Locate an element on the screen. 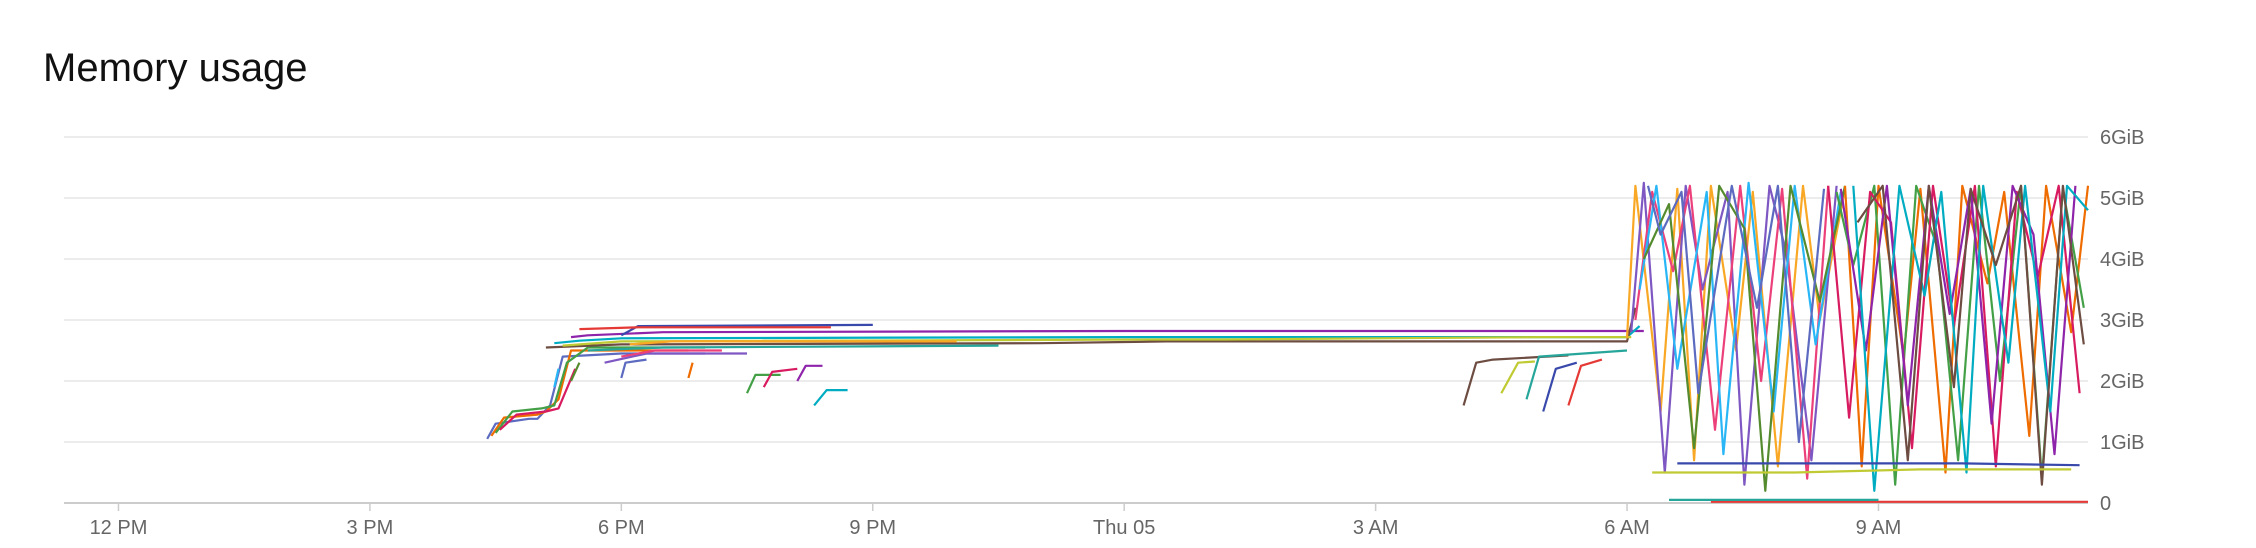  x-tick-label: 12 PM is located at coordinates (119, 528).